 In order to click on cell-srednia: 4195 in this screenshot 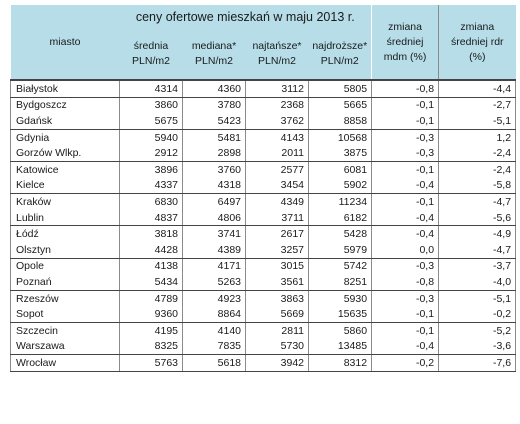, I will do `click(151, 330)`.